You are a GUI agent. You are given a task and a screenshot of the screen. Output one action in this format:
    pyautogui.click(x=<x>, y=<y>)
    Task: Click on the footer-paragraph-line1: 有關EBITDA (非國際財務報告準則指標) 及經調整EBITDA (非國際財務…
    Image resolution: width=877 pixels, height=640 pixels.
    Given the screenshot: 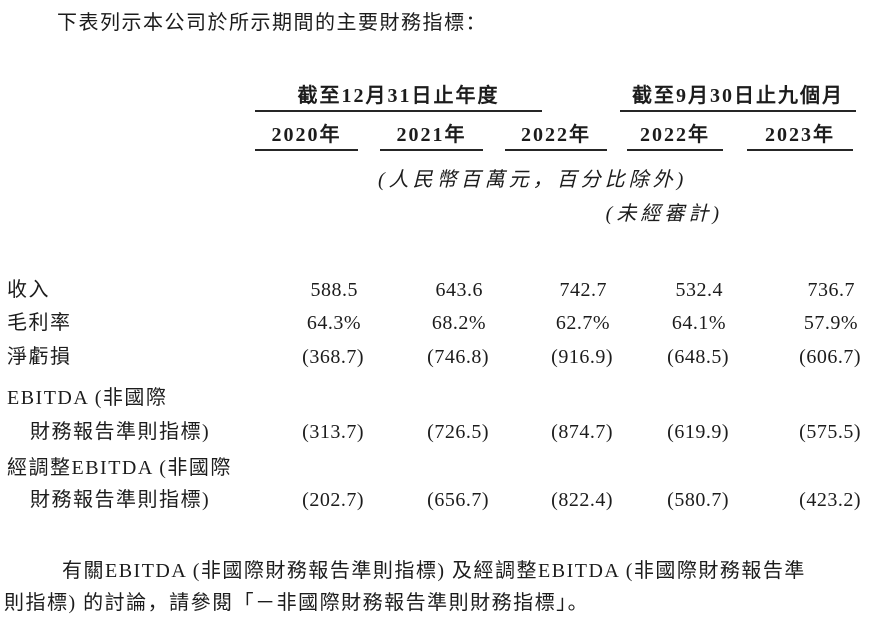 What is the action you would take?
    pyautogui.click(x=434, y=571)
    